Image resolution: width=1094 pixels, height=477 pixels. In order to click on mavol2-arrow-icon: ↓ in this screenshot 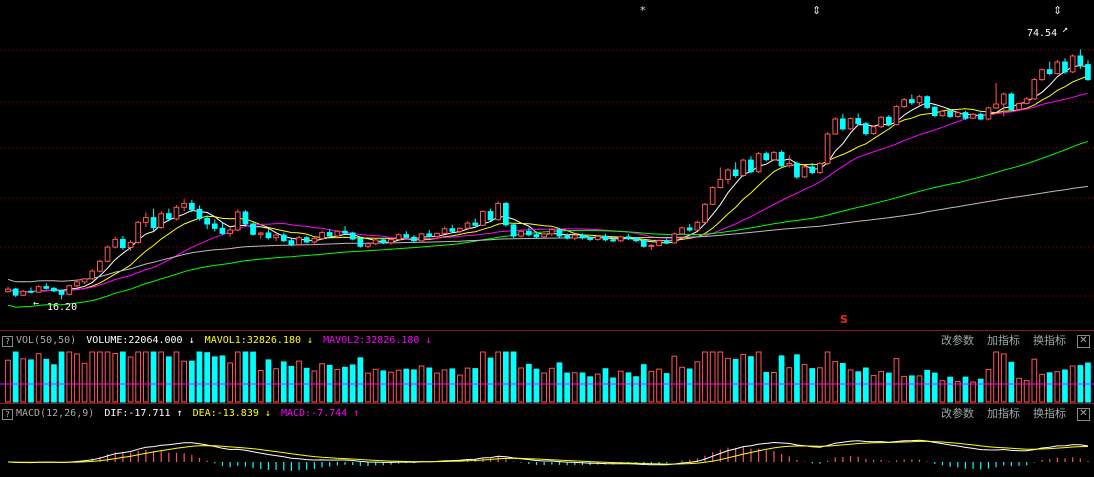, I will do `click(428, 340)`.